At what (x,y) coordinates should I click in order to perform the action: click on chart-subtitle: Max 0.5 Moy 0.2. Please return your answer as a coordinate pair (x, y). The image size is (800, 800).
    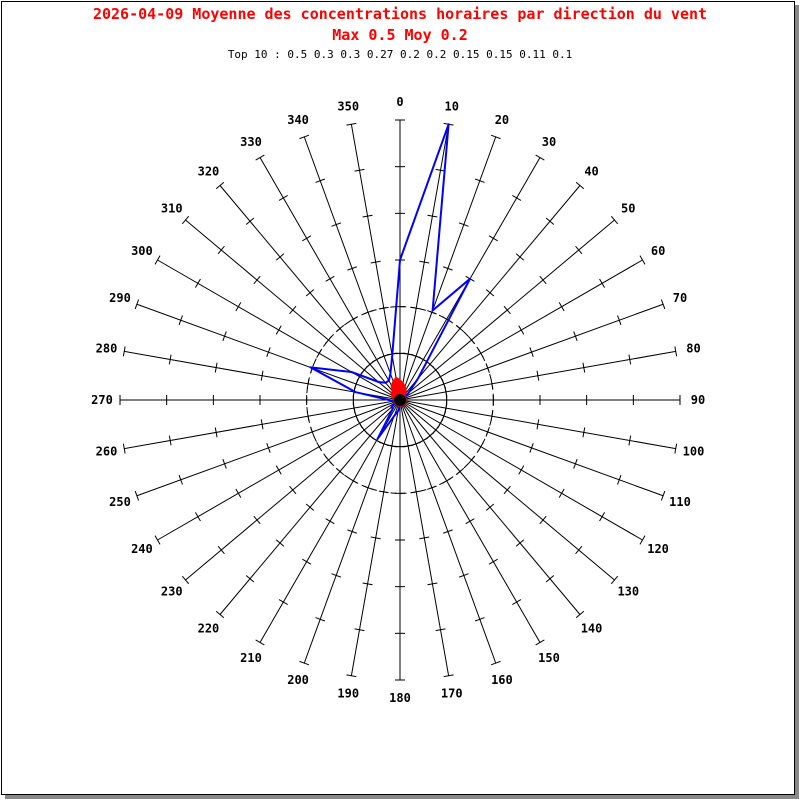
    Looking at the image, I should click on (400, 35).